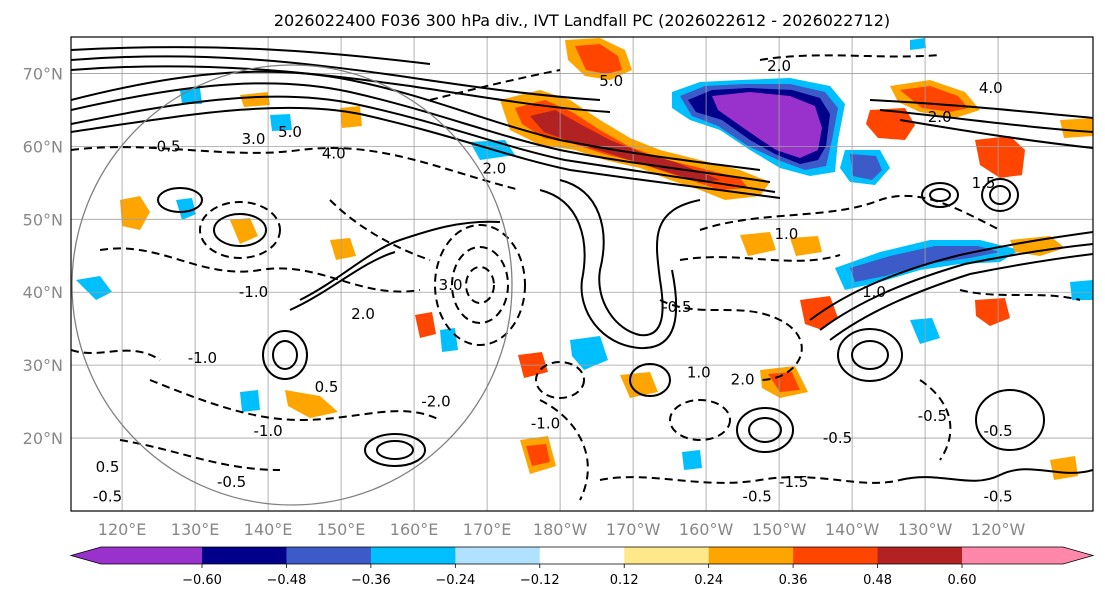 This screenshot has width=1105, height=604. I want to click on contour-label: -2.0, so click(435, 402).